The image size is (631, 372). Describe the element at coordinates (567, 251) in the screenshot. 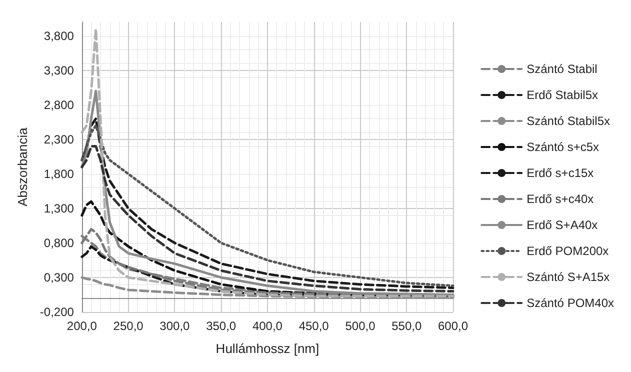

I see `legend-label: Erdő POM200x` at that location.